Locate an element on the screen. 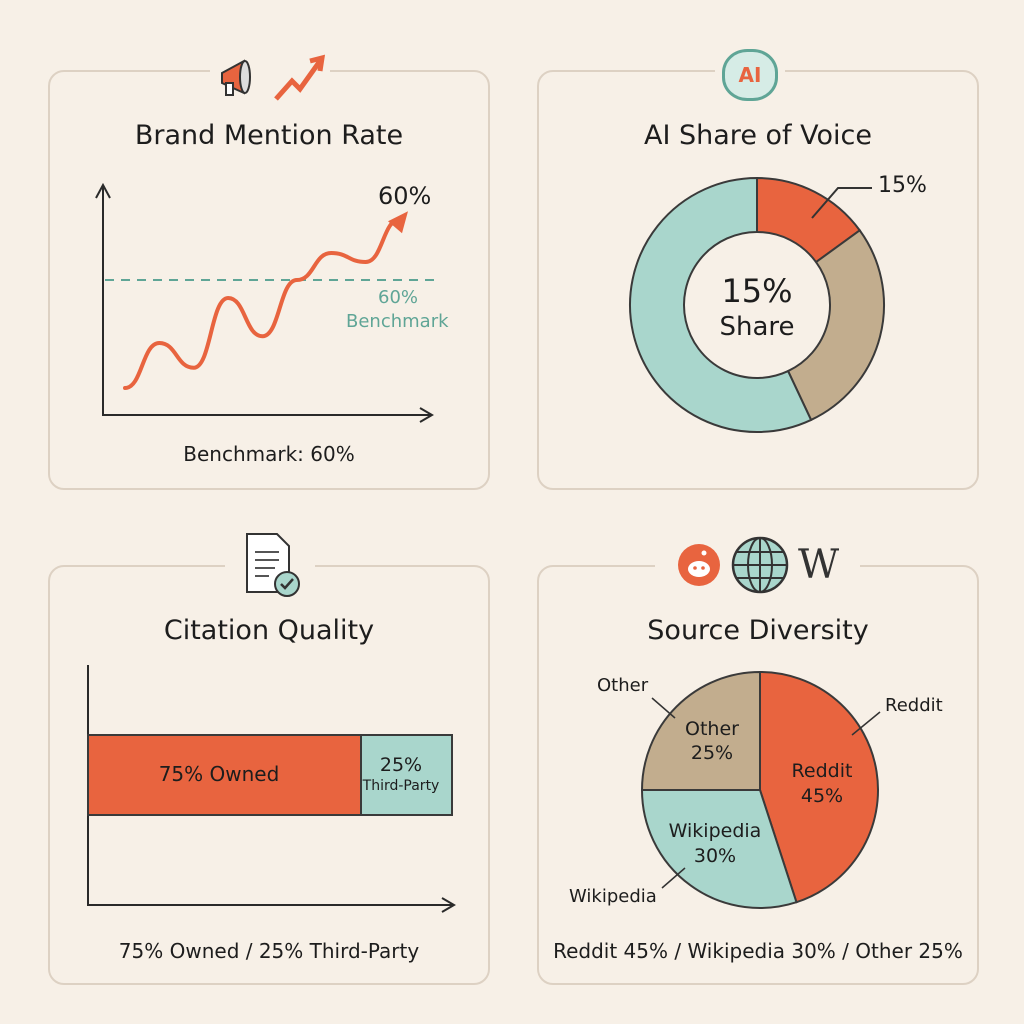  pie-outer-label-reddit: Reddit is located at coordinates (914, 705).